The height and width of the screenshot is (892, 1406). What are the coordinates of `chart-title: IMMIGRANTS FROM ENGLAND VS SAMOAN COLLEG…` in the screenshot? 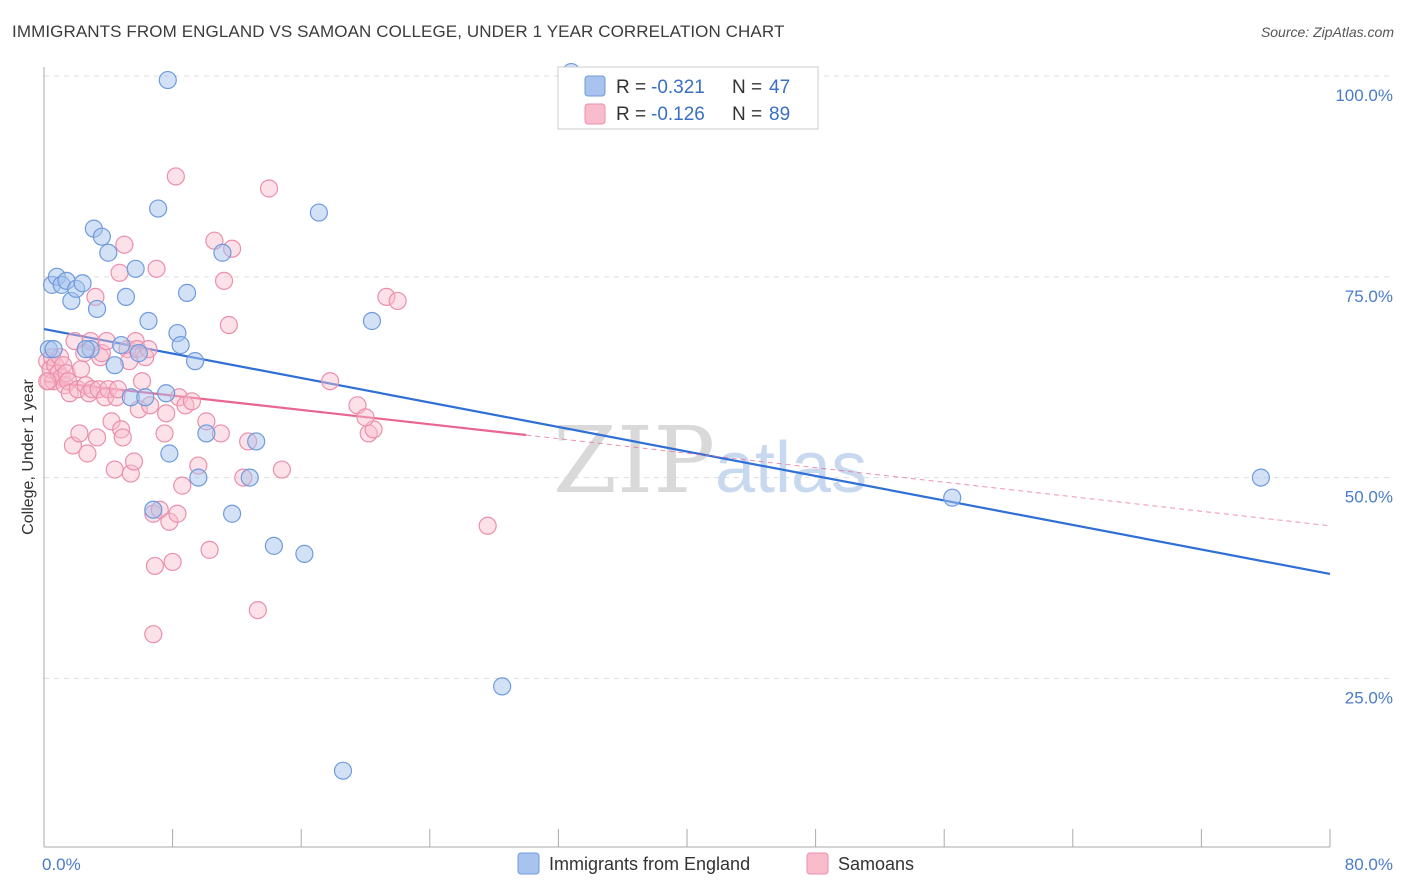 It's located at (398, 31).